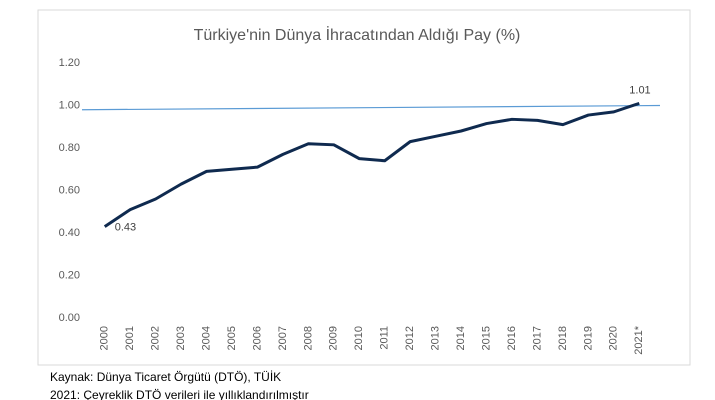 The image size is (715, 400). Describe the element at coordinates (69, 318) in the screenshot. I see `y-tick-label: 0.00` at that location.